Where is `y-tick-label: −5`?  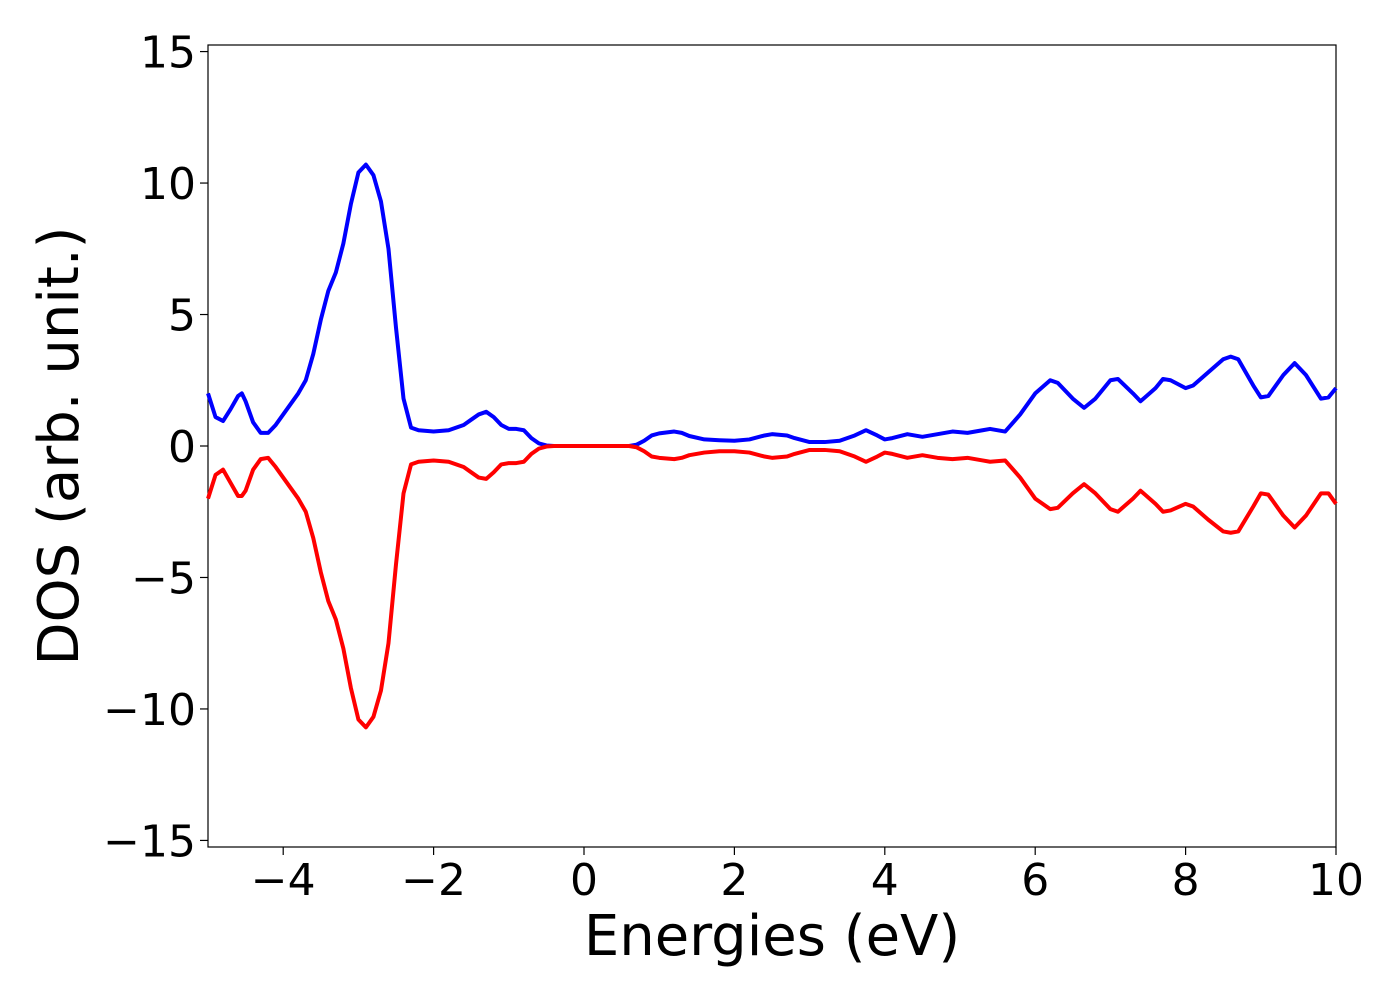 y-tick-label: −5 is located at coordinates (163, 578).